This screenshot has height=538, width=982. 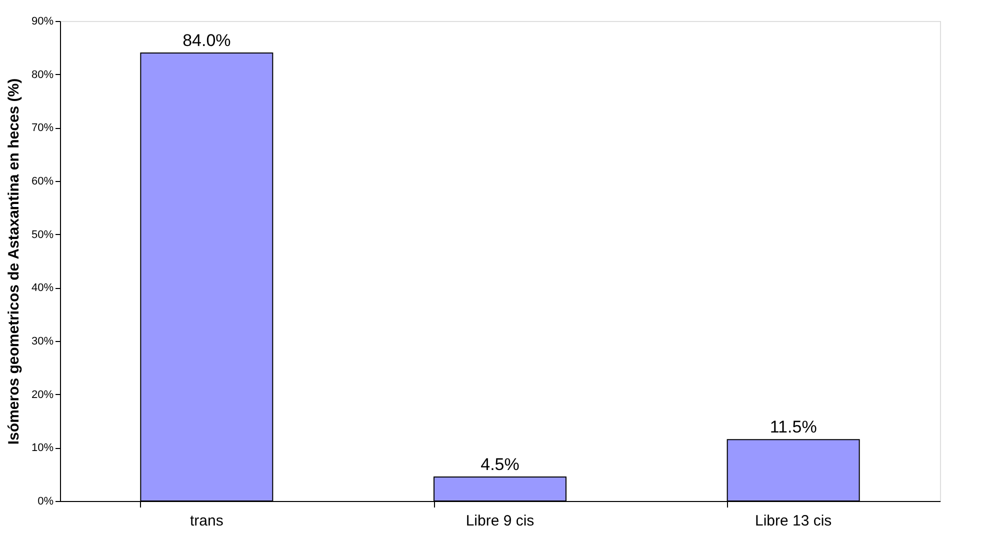 What do you see at coordinates (46, 502) in the screenshot?
I see `y-tick-label: 0%` at bounding box center [46, 502].